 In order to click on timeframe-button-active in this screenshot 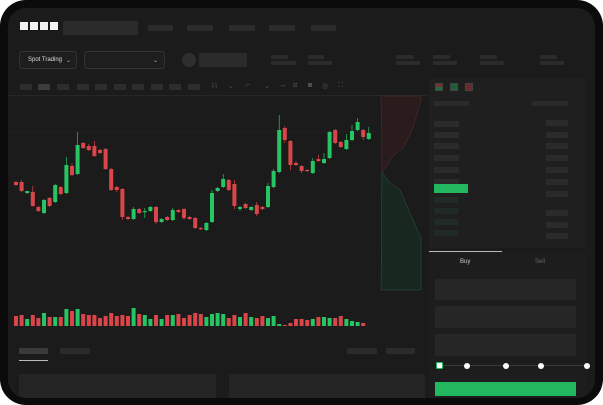, I will do `click(44, 87)`.